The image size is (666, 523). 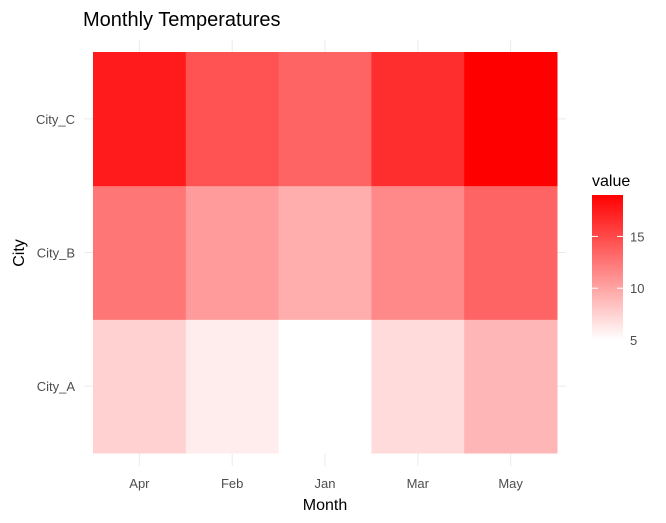 What do you see at coordinates (139, 483) in the screenshot?
I see `x-tick-label: Apr` at bounding box center [139, 483].